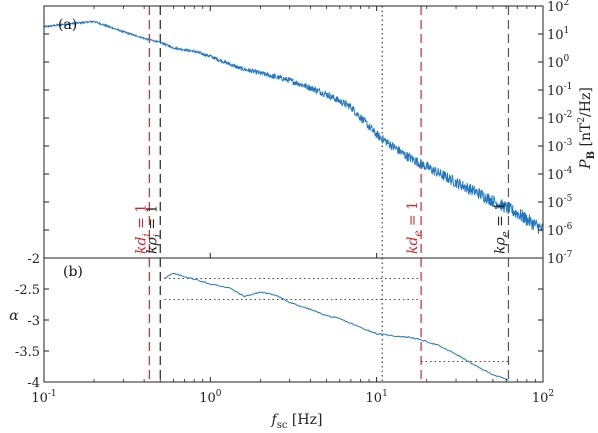 The height and width of the screenshot is (433, 598). I want to click on panel-b-xtick-label-0: 10⁻¹, so click(43, 397).